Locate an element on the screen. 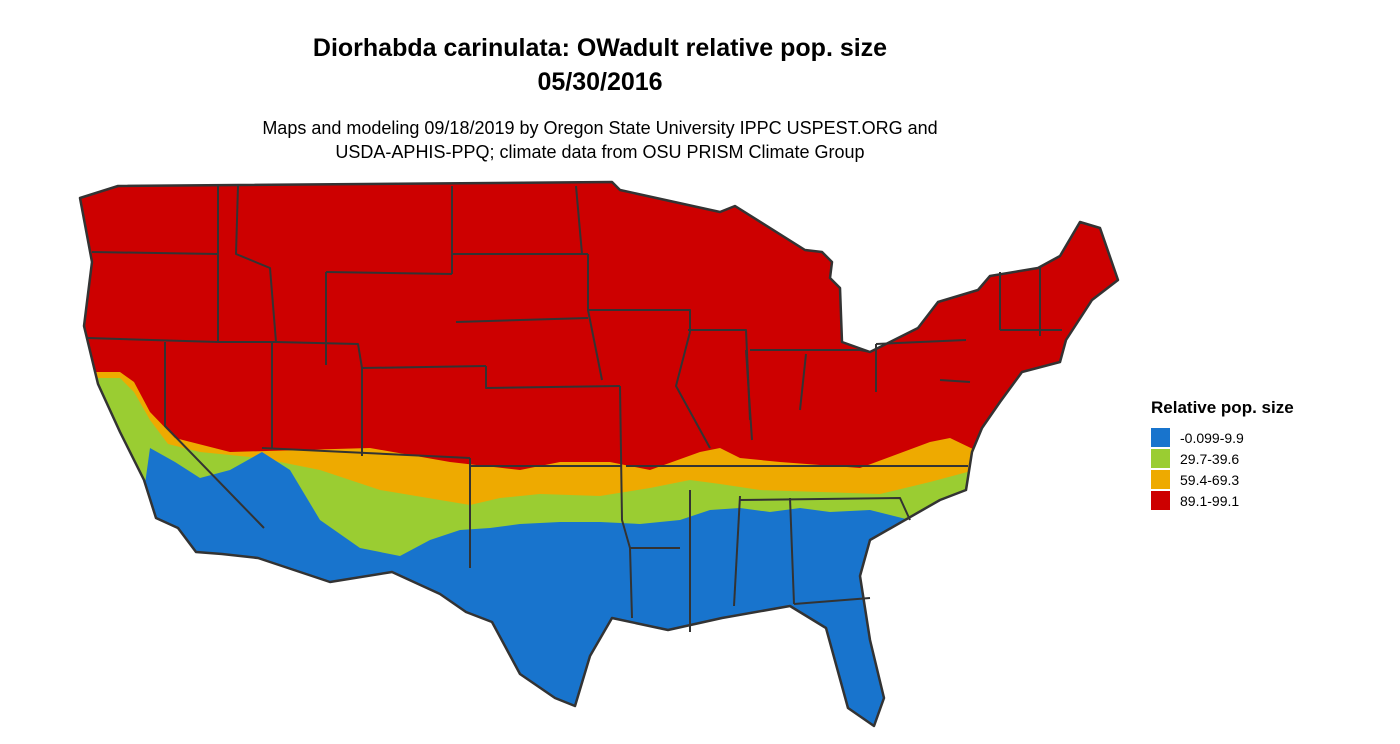 The height and width of the screenshot is (744, 1400). legend-swatch-high is located at coordinates (1160, 500).